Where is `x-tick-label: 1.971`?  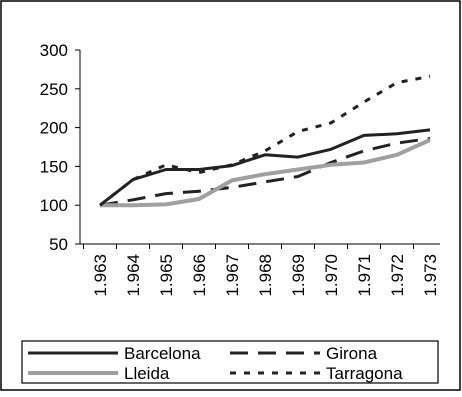
x-tick-label: 1.971 is located at coordinates (364, 275).